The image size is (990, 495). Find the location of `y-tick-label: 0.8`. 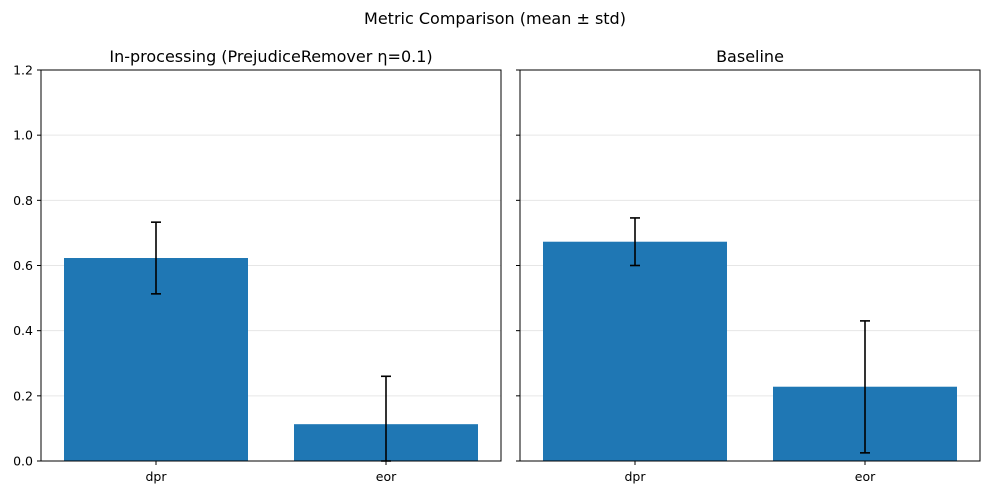

y-tick-label: 0.8 is located at coordinates (23, 200).